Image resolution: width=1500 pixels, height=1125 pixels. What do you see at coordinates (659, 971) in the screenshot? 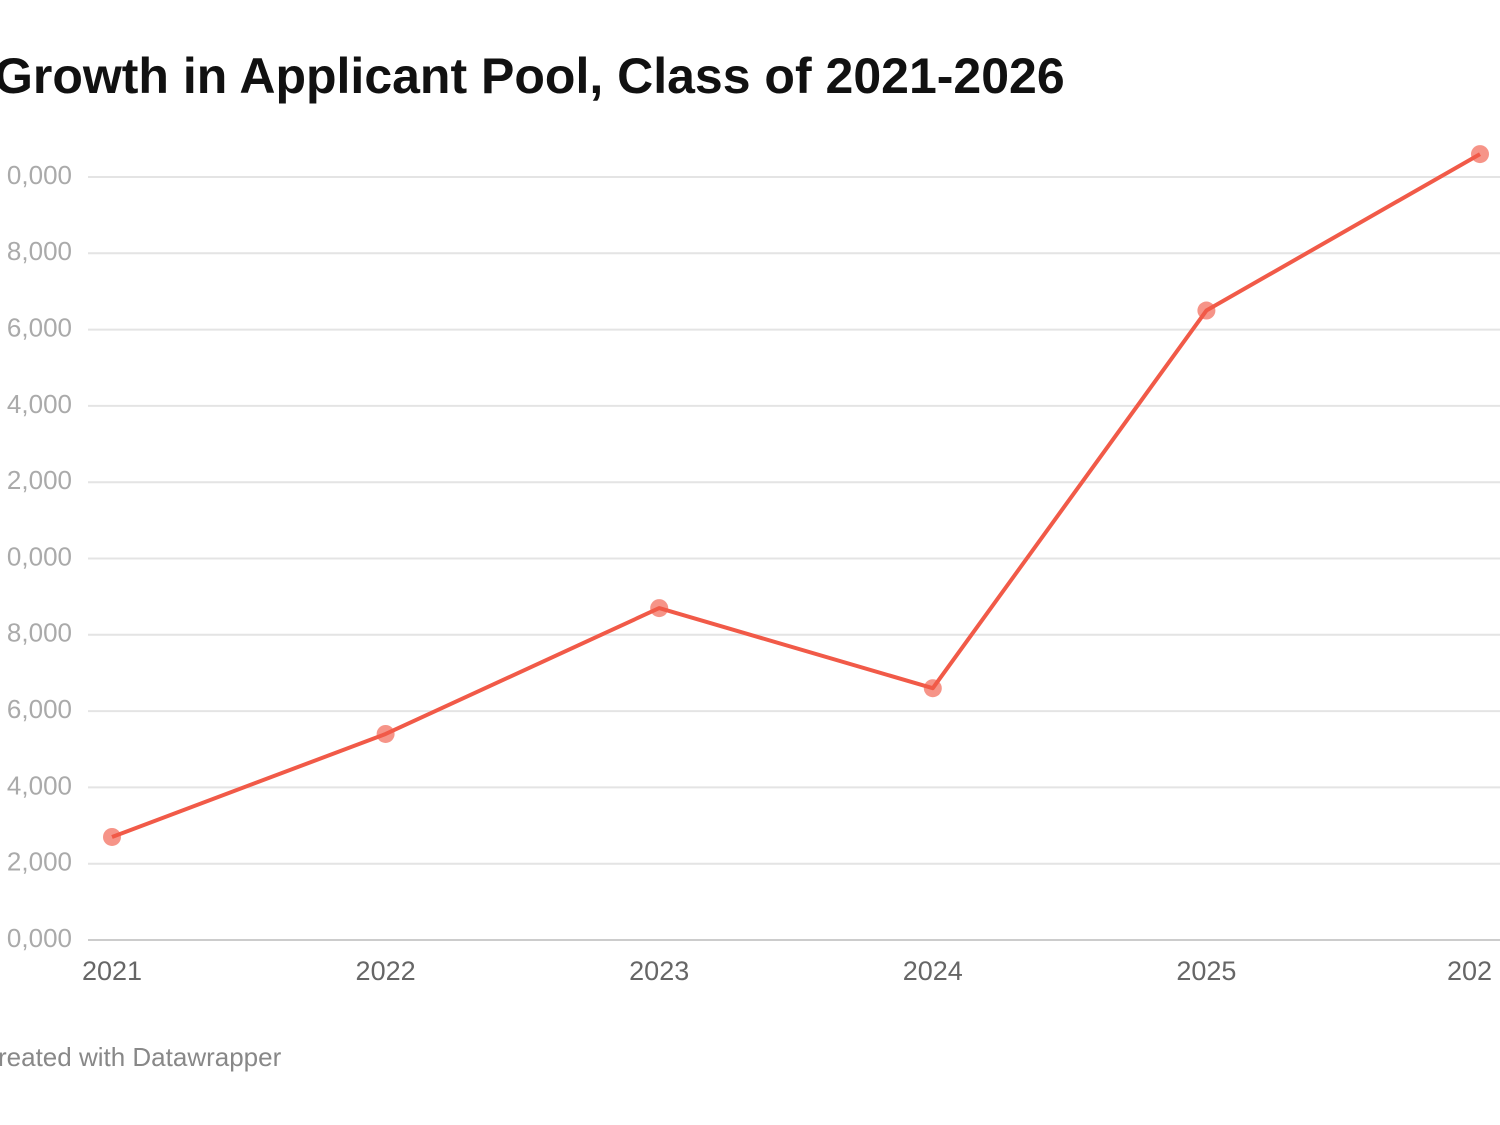
I see `x-tick-label: 2023` at bounding box center [659, 971].